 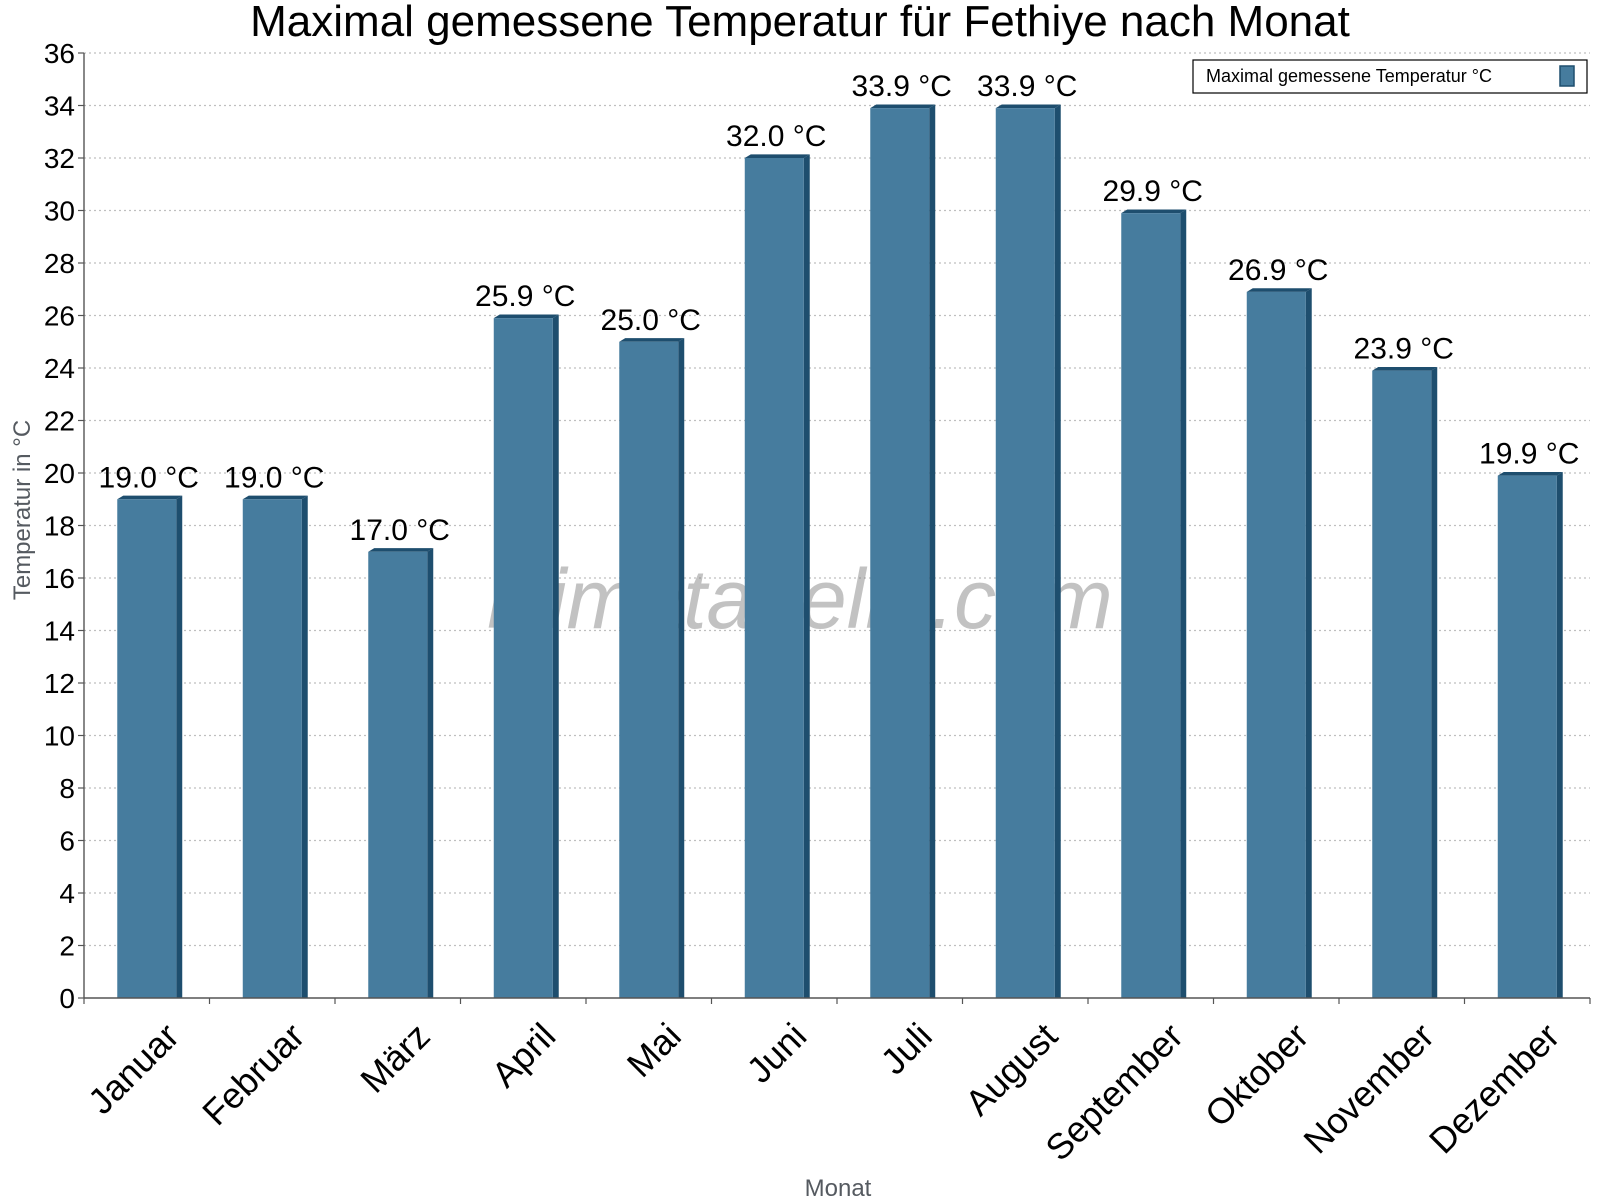 What do you see at coordinates (1368, 1088) in the screenshot?
I see `x-category-label: November` at bounding box center [1368, 1088].